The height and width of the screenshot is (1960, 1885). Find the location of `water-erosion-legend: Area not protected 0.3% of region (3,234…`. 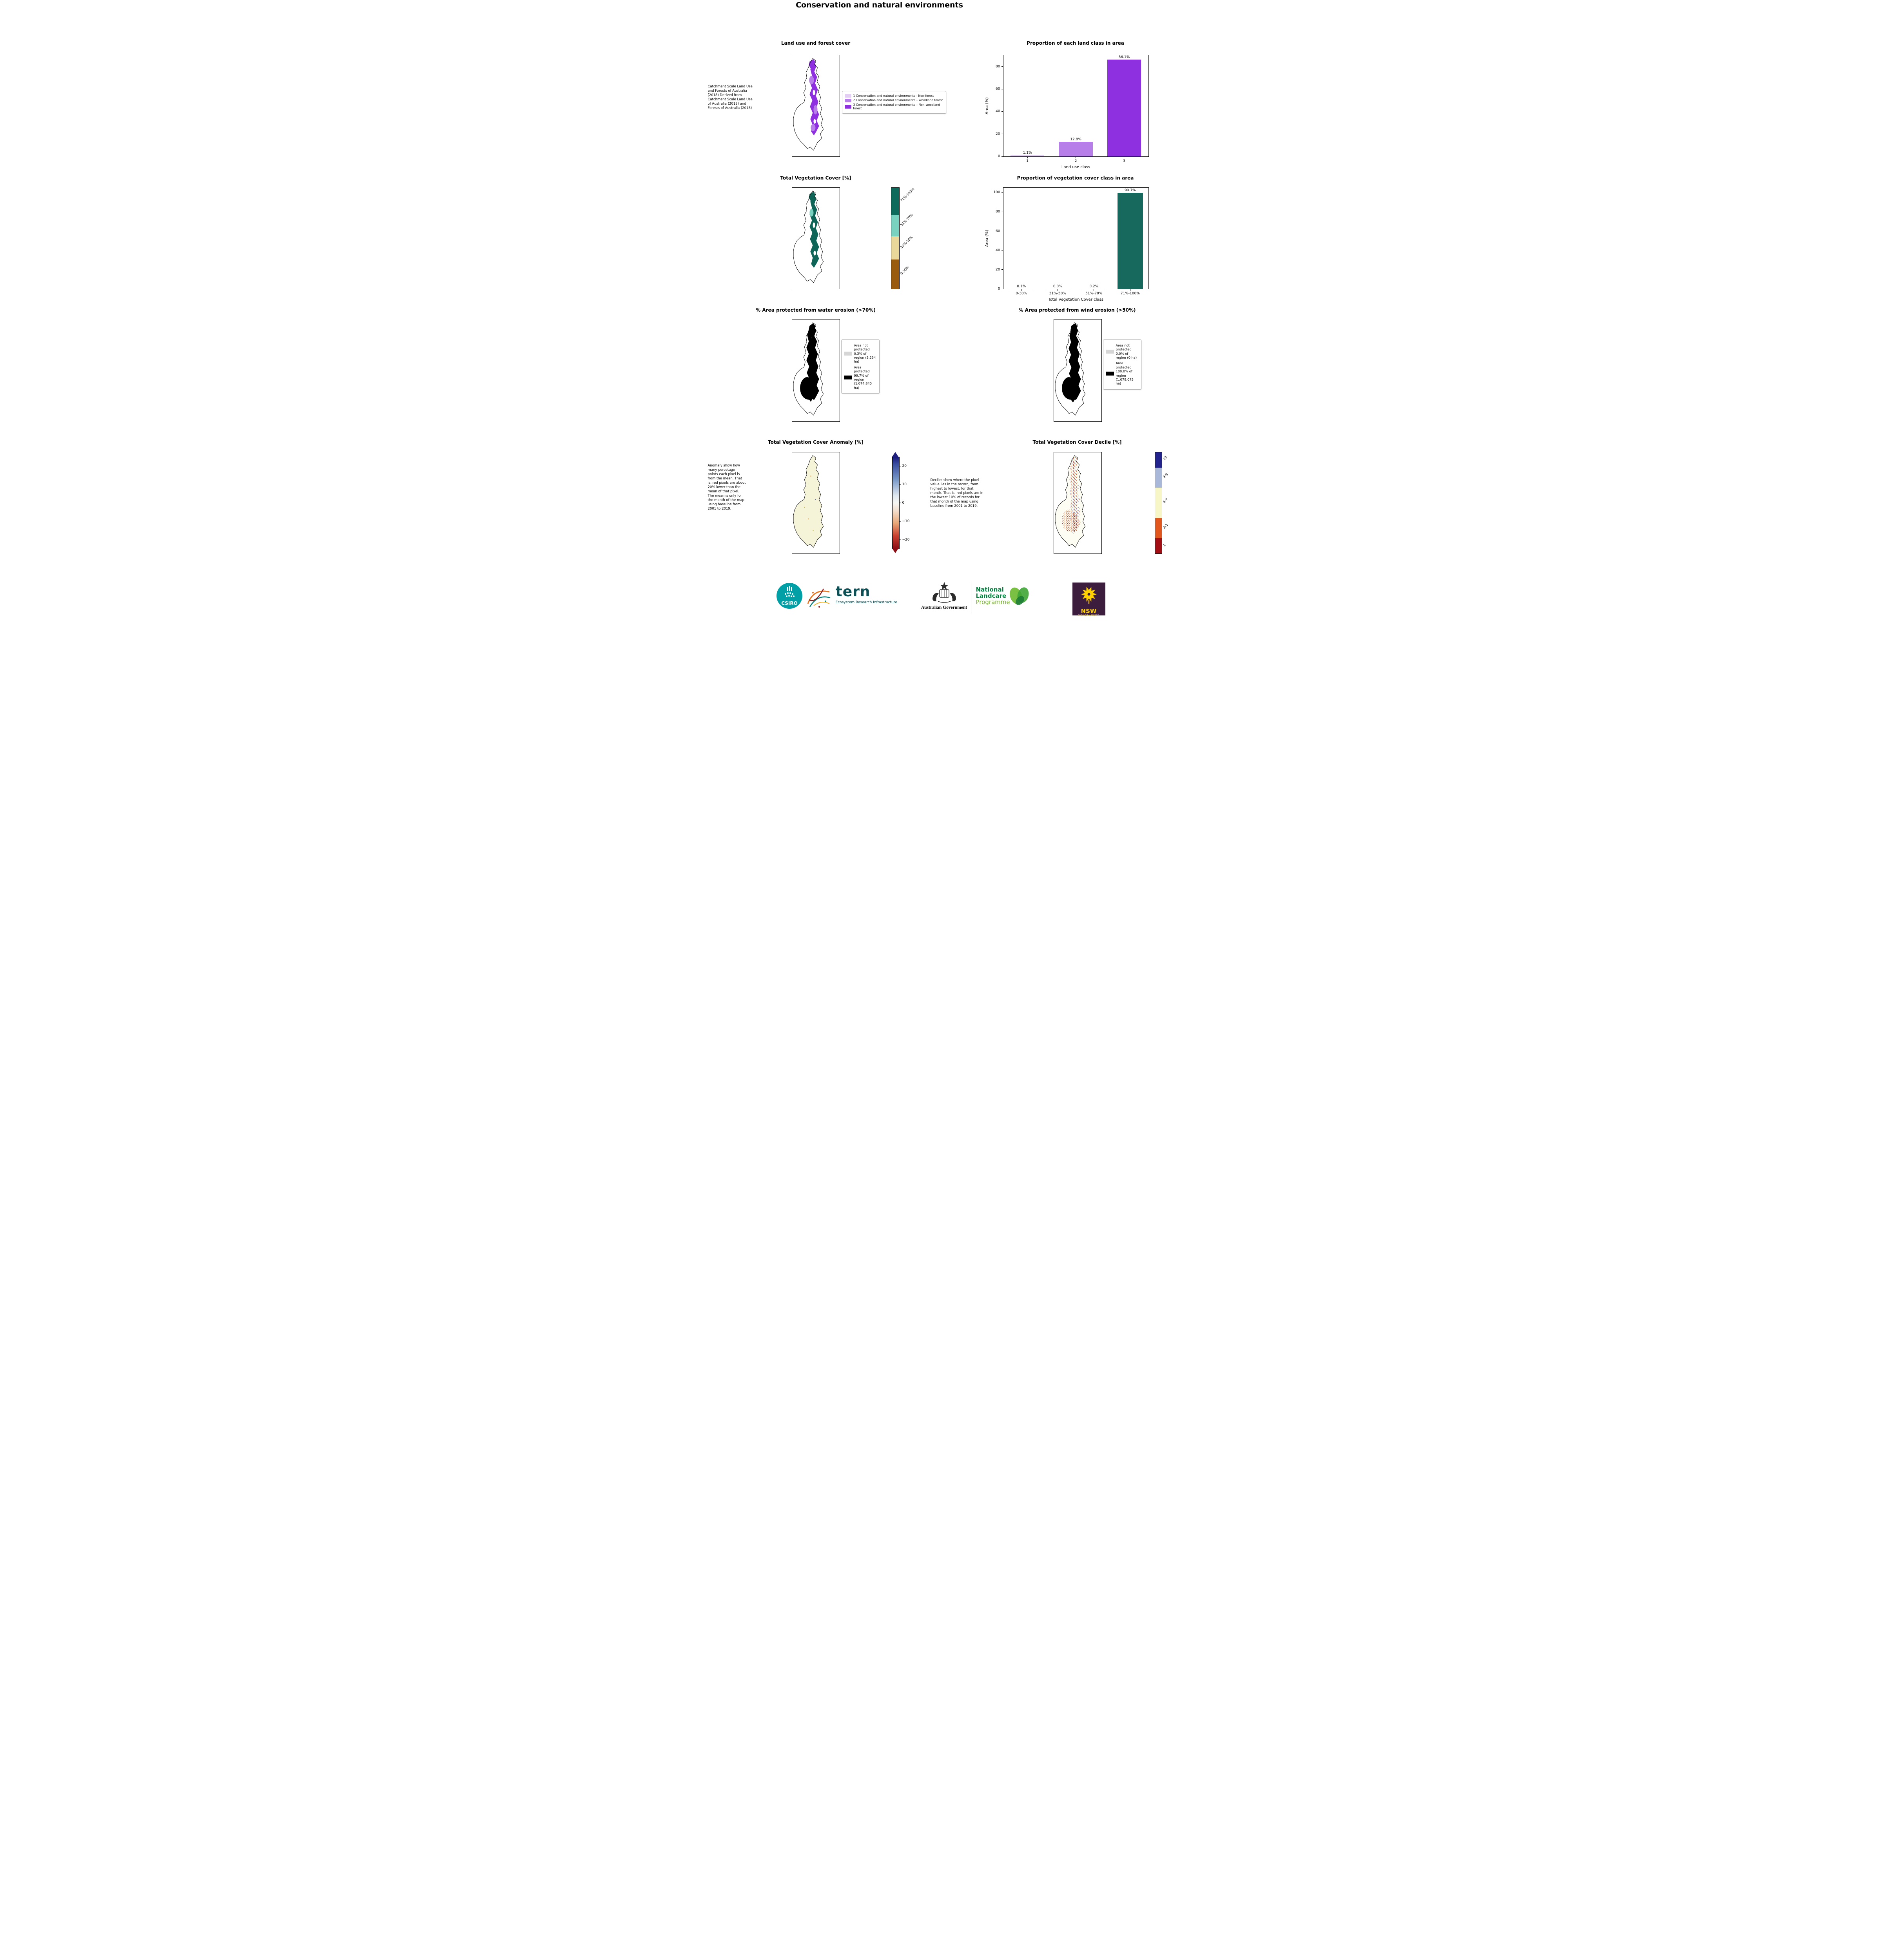

water-erosion-legend: Area not protected 0.3% of region (3,234… is located at coordinates (860, 366).